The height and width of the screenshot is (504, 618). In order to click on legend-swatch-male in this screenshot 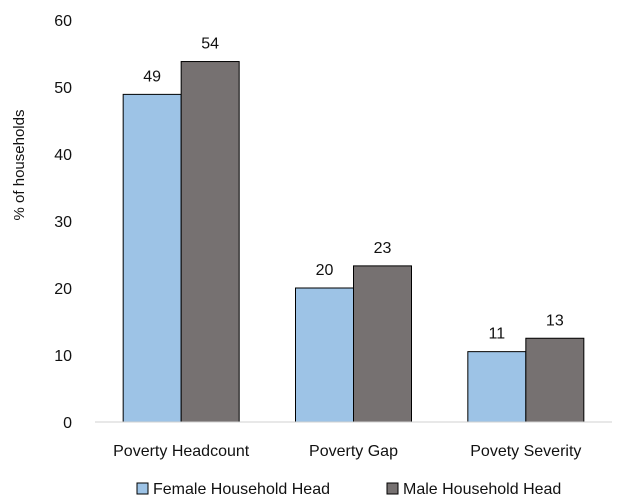, I will do `click(392, 488)`.